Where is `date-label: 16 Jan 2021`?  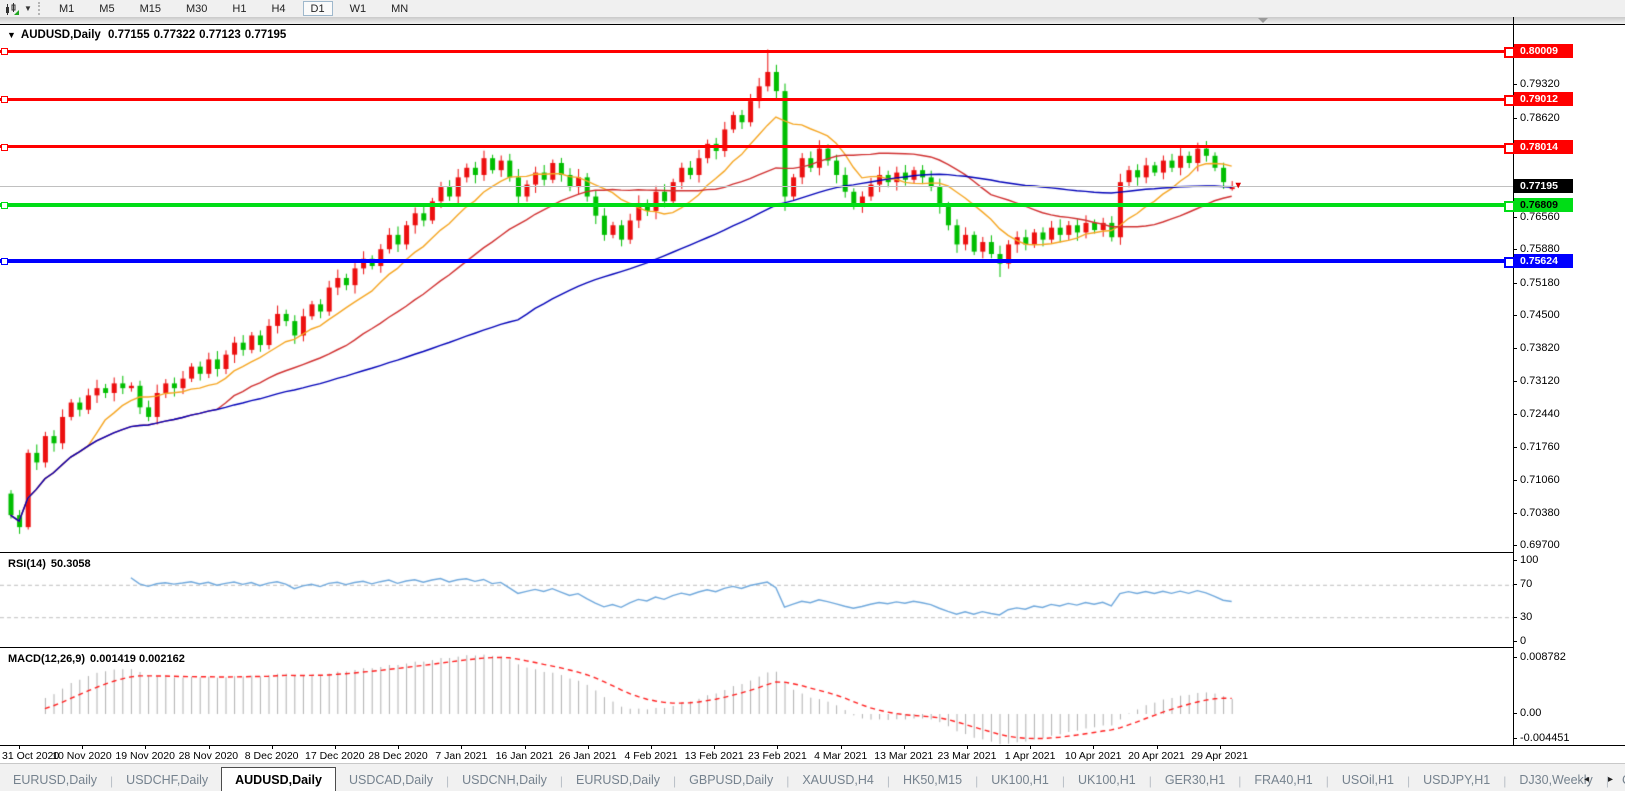
date-label: 16 Jan 2021 is located at coordinates (524, 756).